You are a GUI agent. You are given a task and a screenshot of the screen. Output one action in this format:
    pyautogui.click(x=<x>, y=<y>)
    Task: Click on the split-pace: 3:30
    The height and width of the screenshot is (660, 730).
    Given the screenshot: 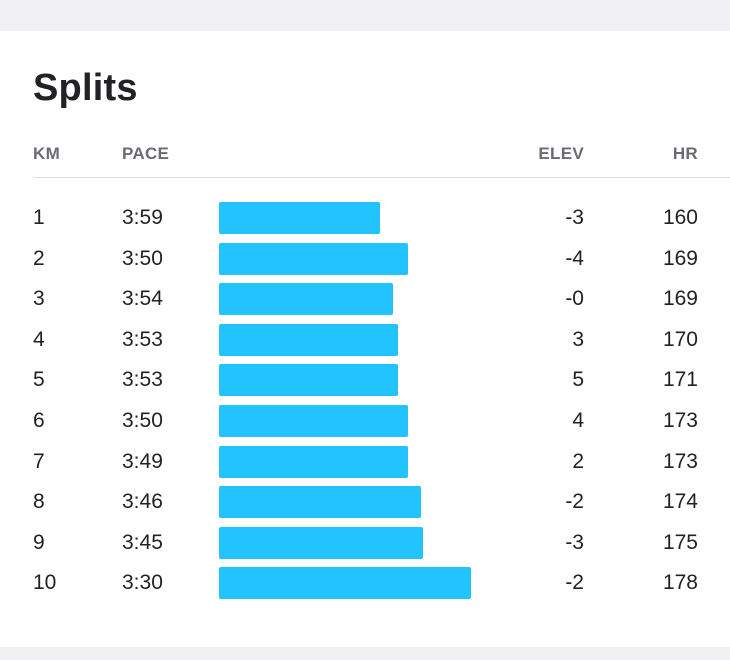 What is the action you would take?
    pyautogui.click(x=142, y=582)
    